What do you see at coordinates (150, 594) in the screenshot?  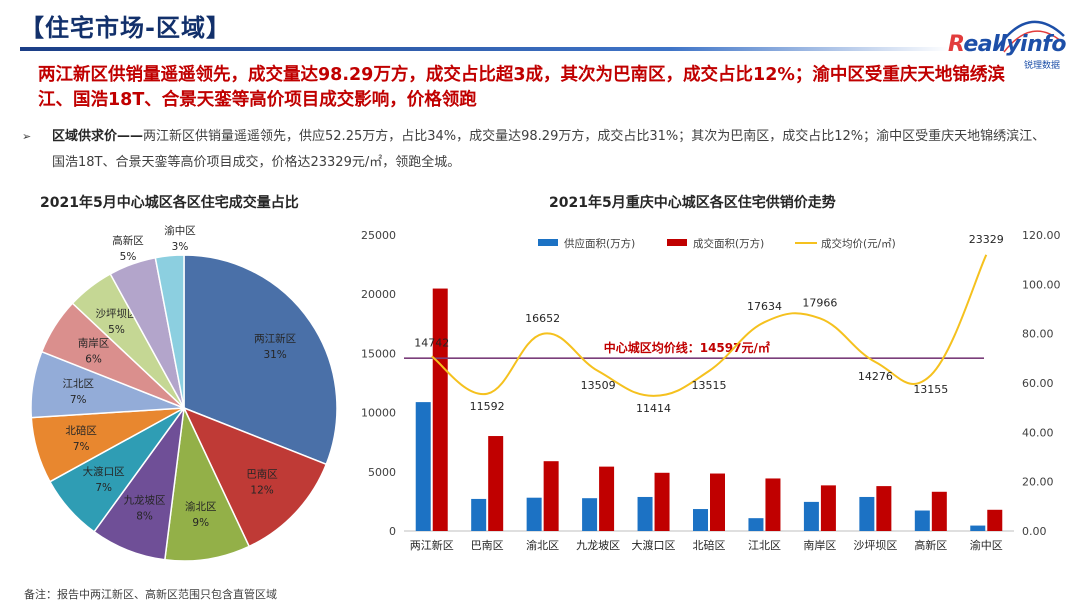 I see `footnote: 备注：报告中两江新区、高新区范围只包含直管区域` at bounding box center [150, 594].